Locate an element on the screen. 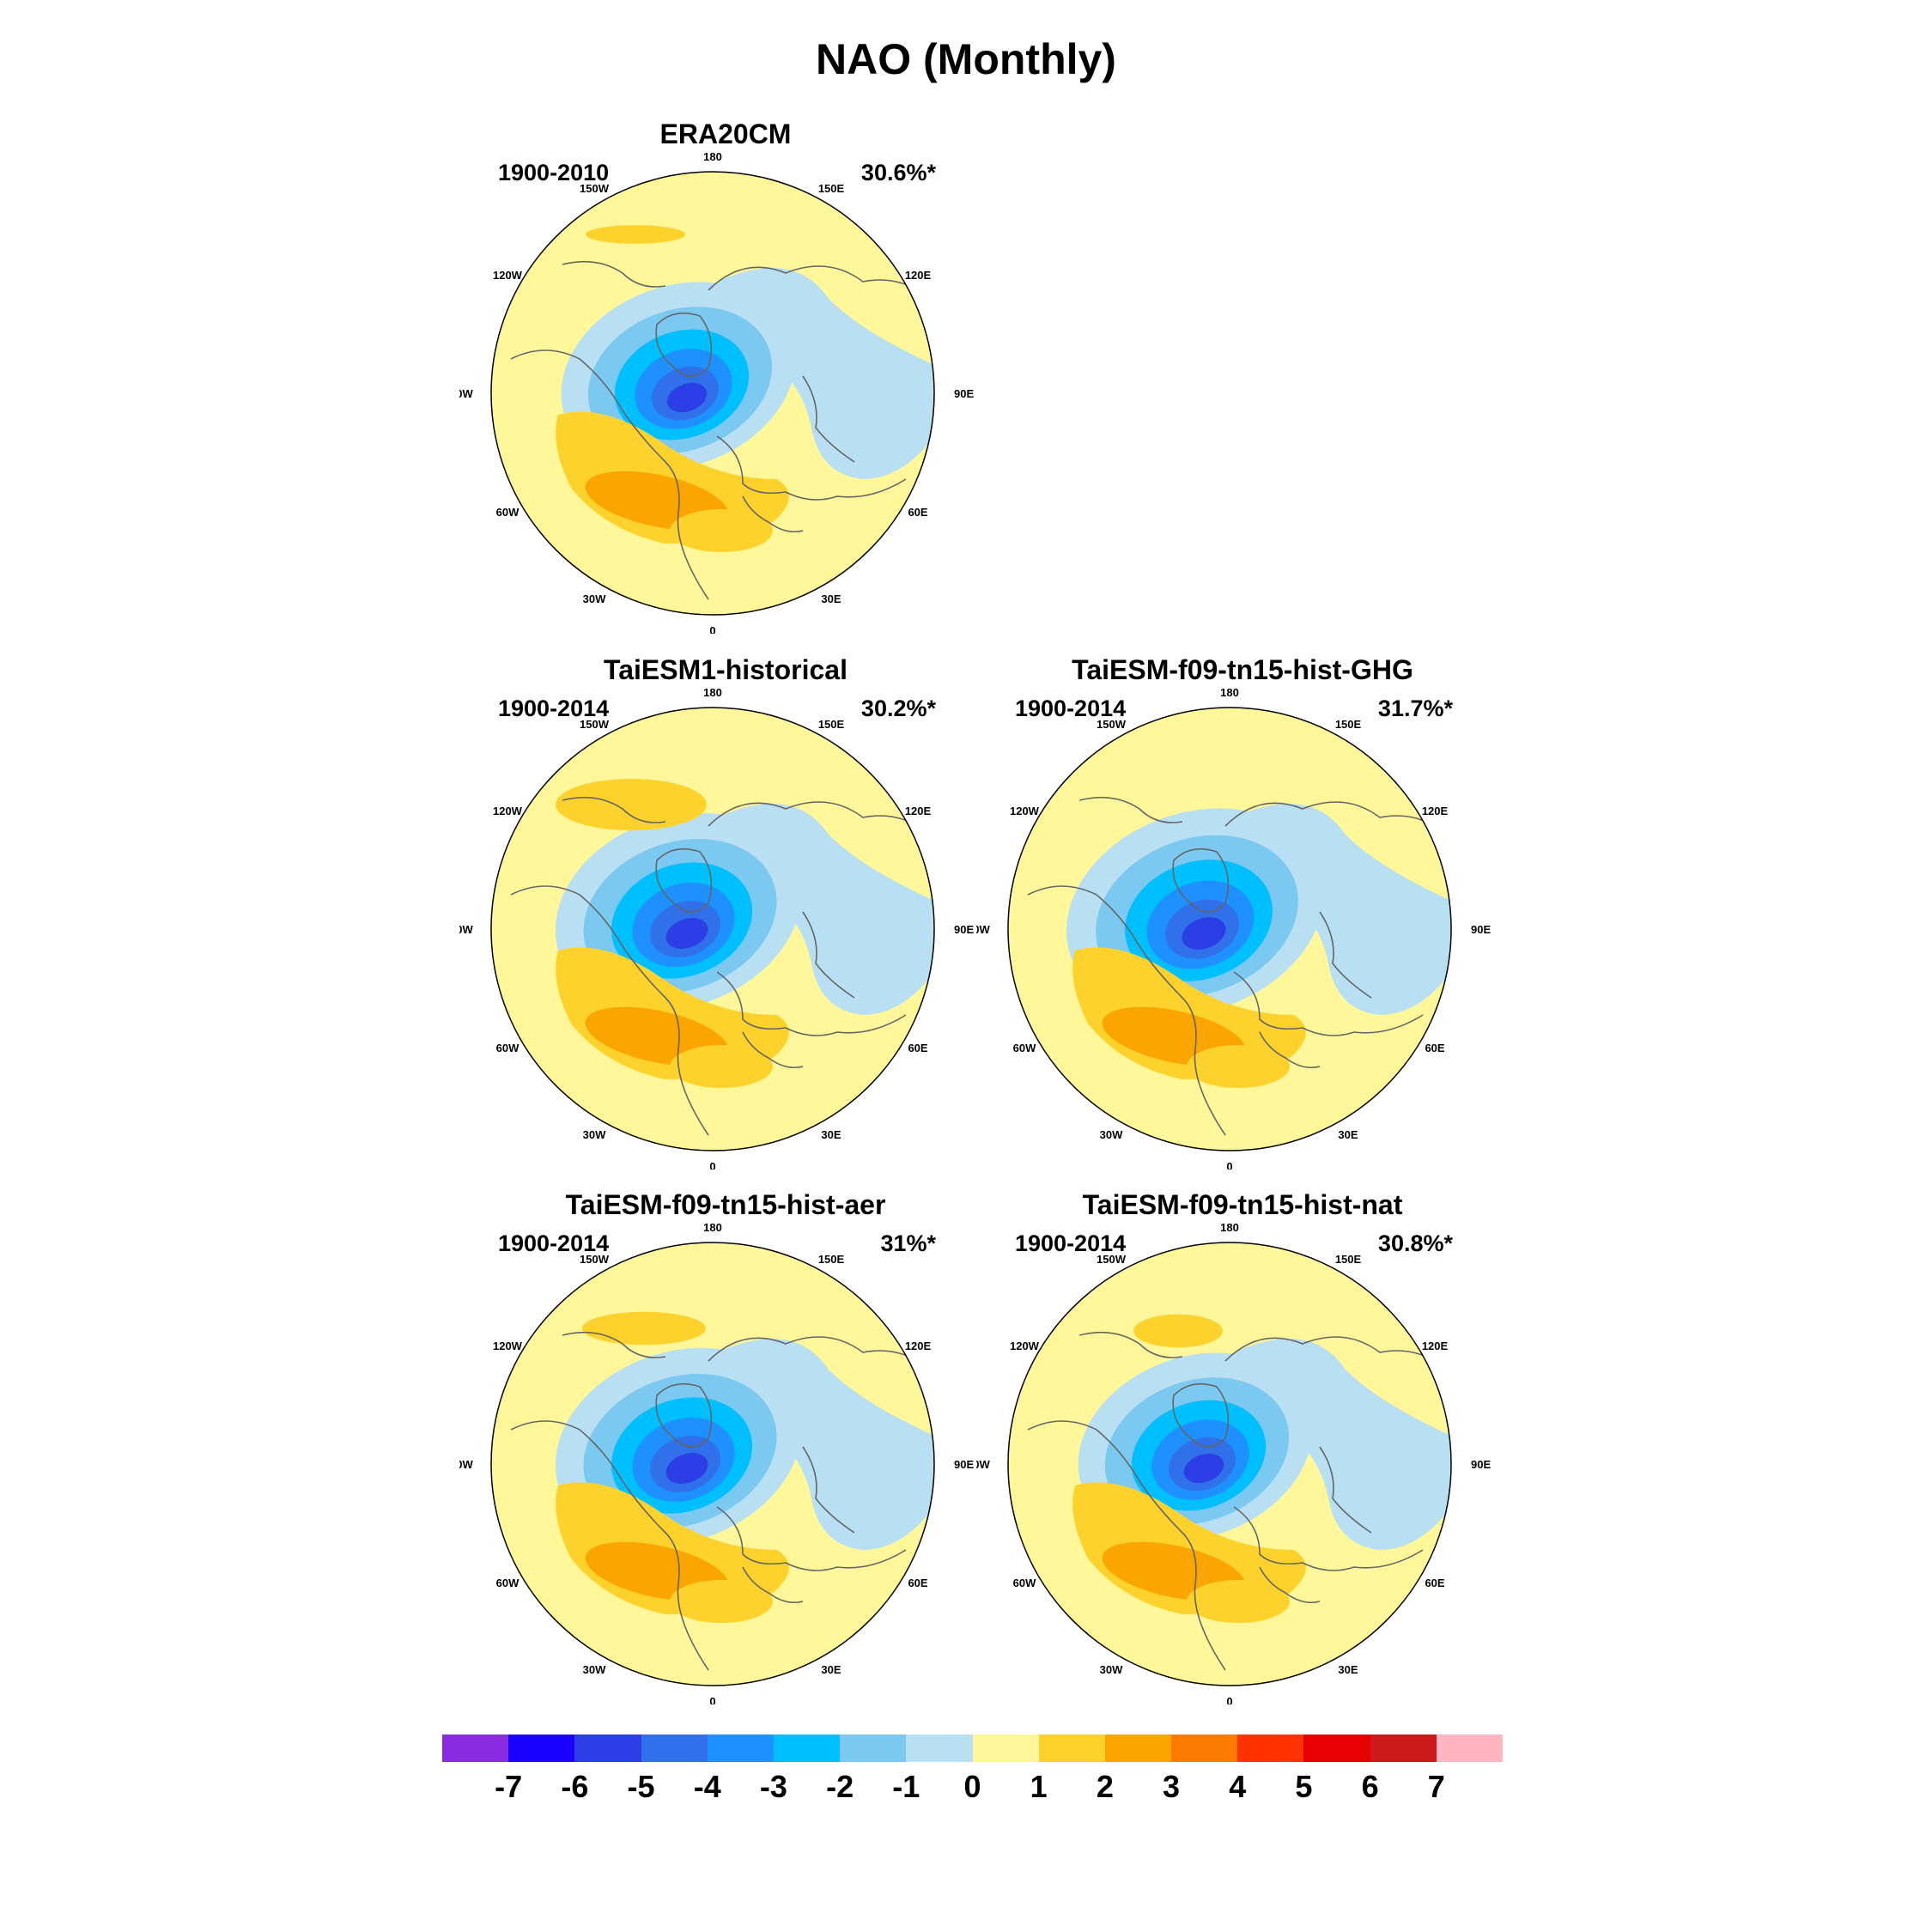  colorbar-tick-label: 6 is located at coordinates (1370, 1786).